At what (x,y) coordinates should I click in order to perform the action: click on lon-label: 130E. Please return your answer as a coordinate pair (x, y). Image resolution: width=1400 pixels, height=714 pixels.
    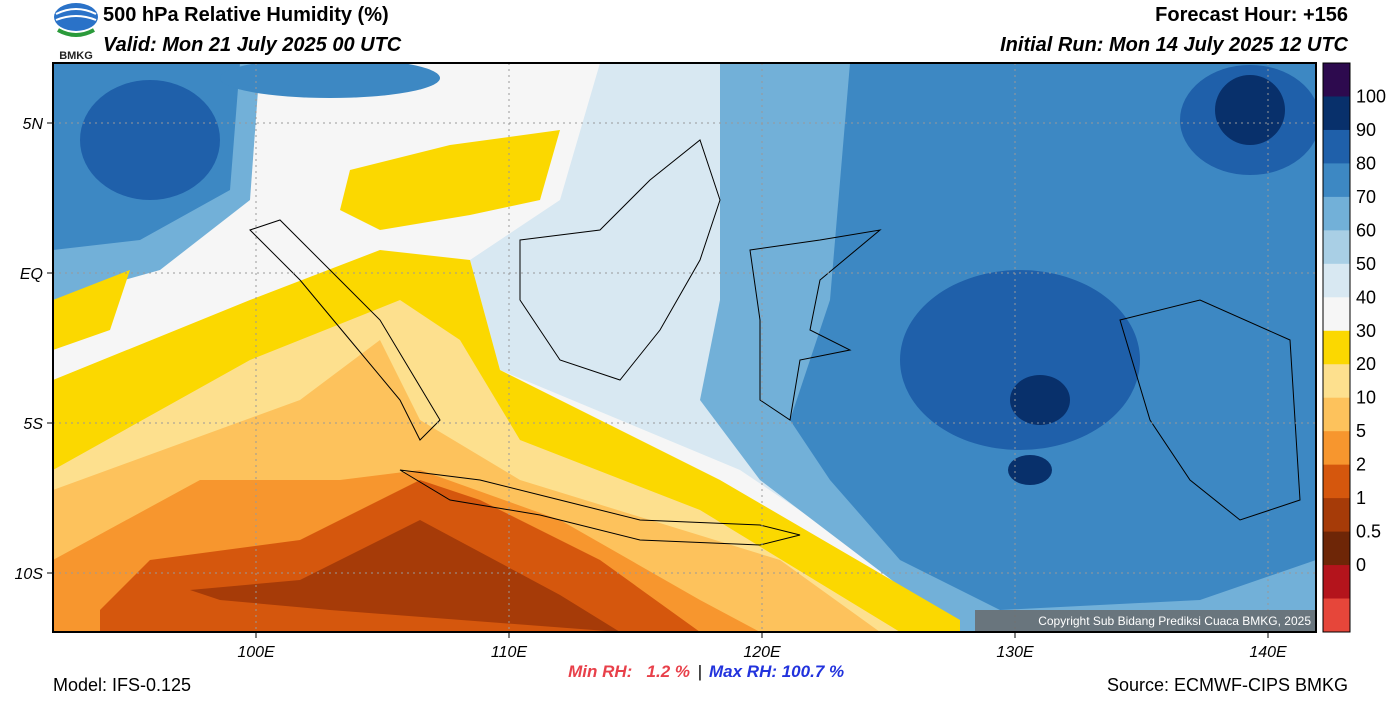
    Looking at the image, I should click on (1015, 652).